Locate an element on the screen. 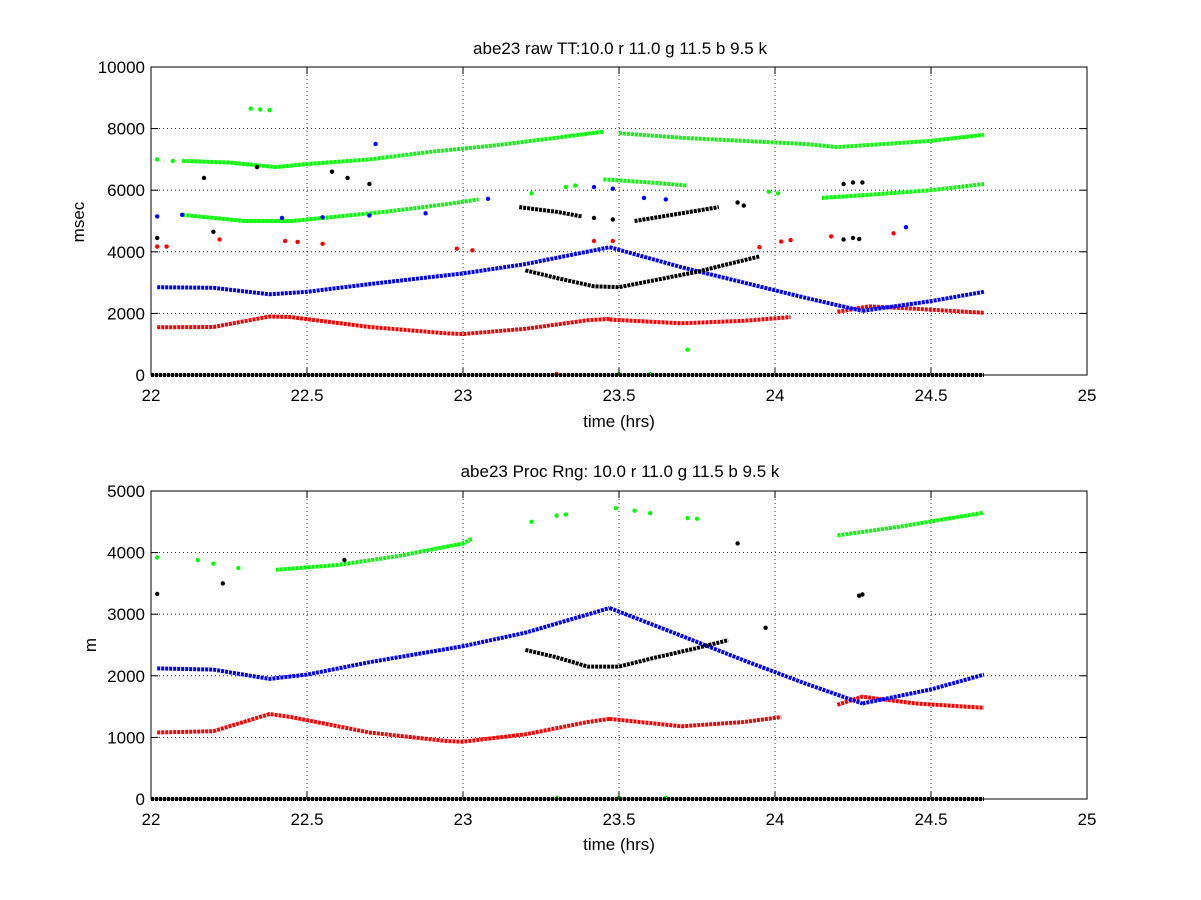 The image size is (1201, 900). raw-travel-time-x-tick-label: 24.5 is located at coordinates (930, 395).